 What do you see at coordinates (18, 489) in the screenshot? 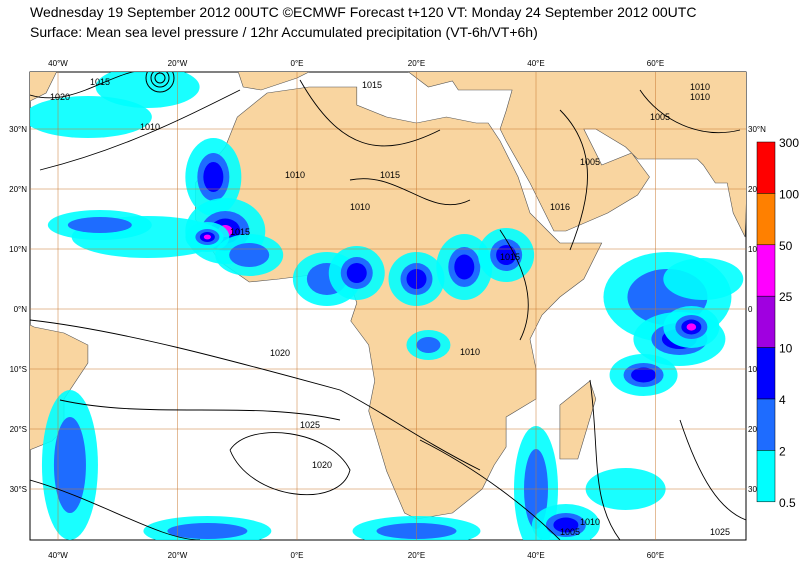
I see `lat-label: 30°S` at bounding box center [18, 489].